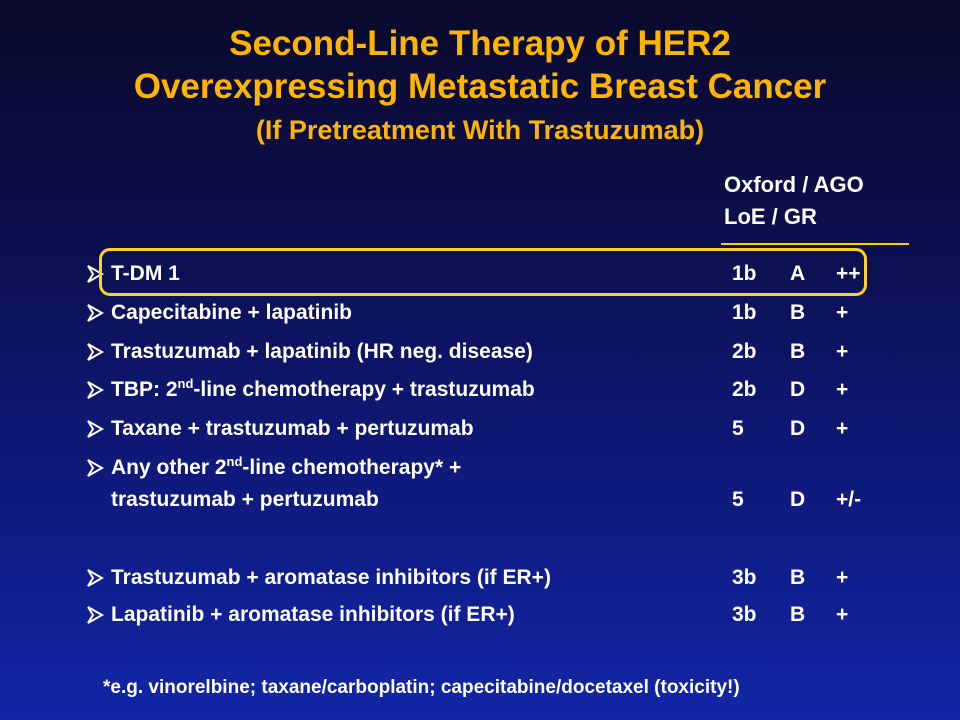 The height and width of the screenshot is (720, 960). Describe the element at coordinates (480, 86) in the screenshot. I see `slide-title-line-2: Overexpressing Metastatic Breast Cancer` at that location.